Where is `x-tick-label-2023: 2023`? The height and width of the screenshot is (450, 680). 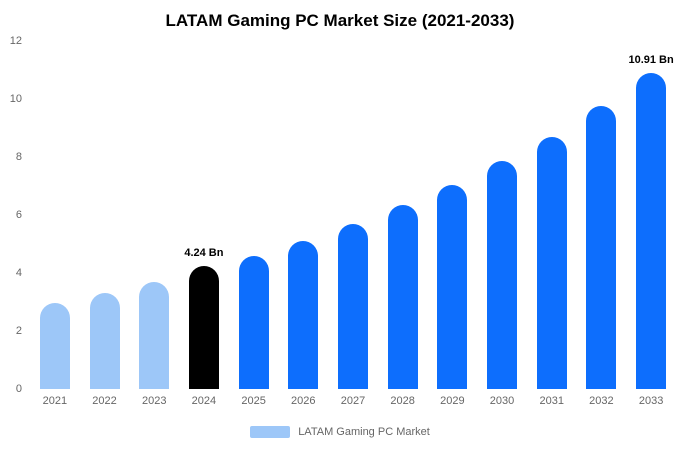
x-tick-label-2023: 2023 is located at coordinates (154, 401).